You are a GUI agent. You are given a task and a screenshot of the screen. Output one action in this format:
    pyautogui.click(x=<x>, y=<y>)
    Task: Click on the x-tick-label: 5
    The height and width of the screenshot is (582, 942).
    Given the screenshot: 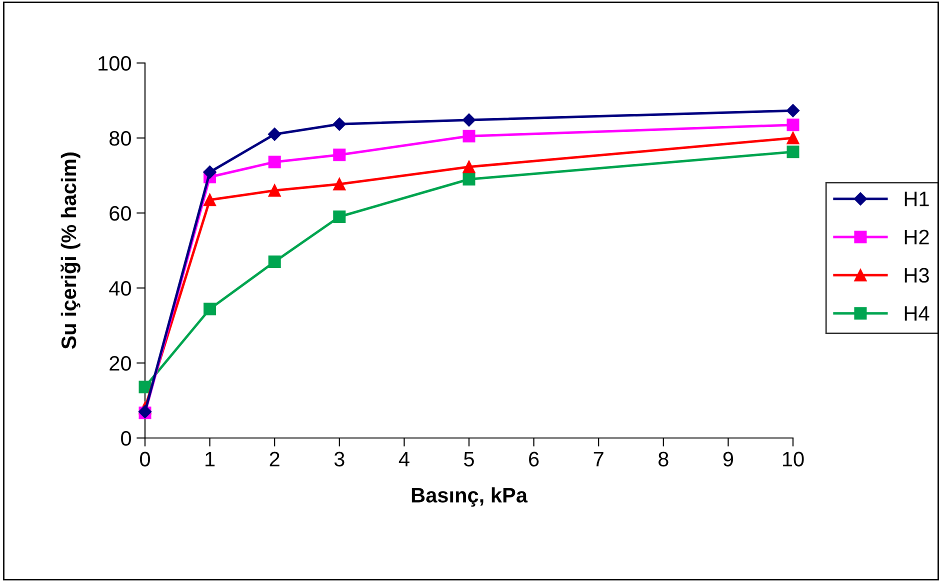 What is the action you would take?
    pyautogui.click(x=469, y=459)
    